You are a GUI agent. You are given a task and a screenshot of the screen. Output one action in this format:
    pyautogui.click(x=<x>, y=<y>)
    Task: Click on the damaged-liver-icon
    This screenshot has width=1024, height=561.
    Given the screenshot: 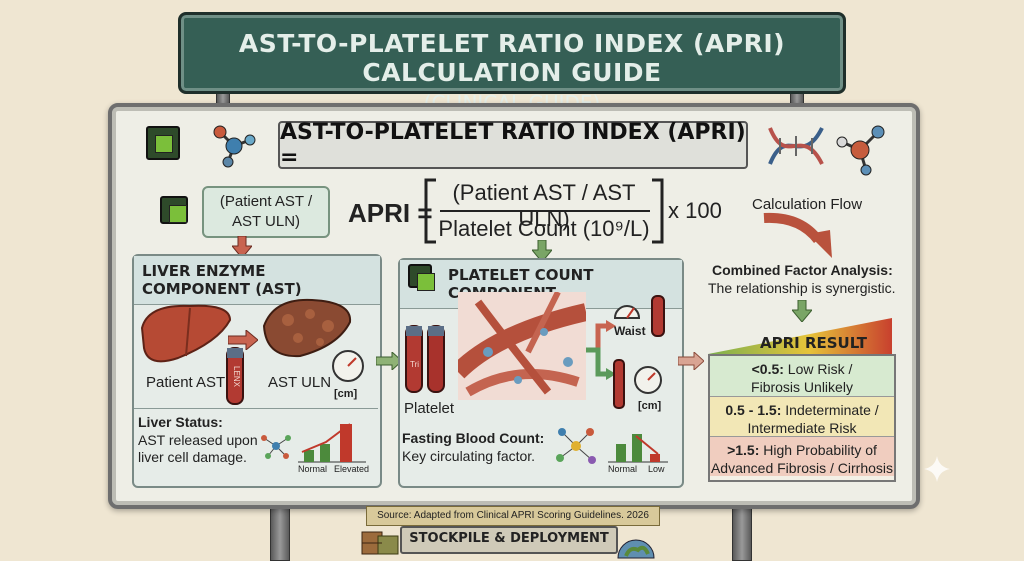 What is the action you would take?
    pyautogui.click(x=307, y=328)
    